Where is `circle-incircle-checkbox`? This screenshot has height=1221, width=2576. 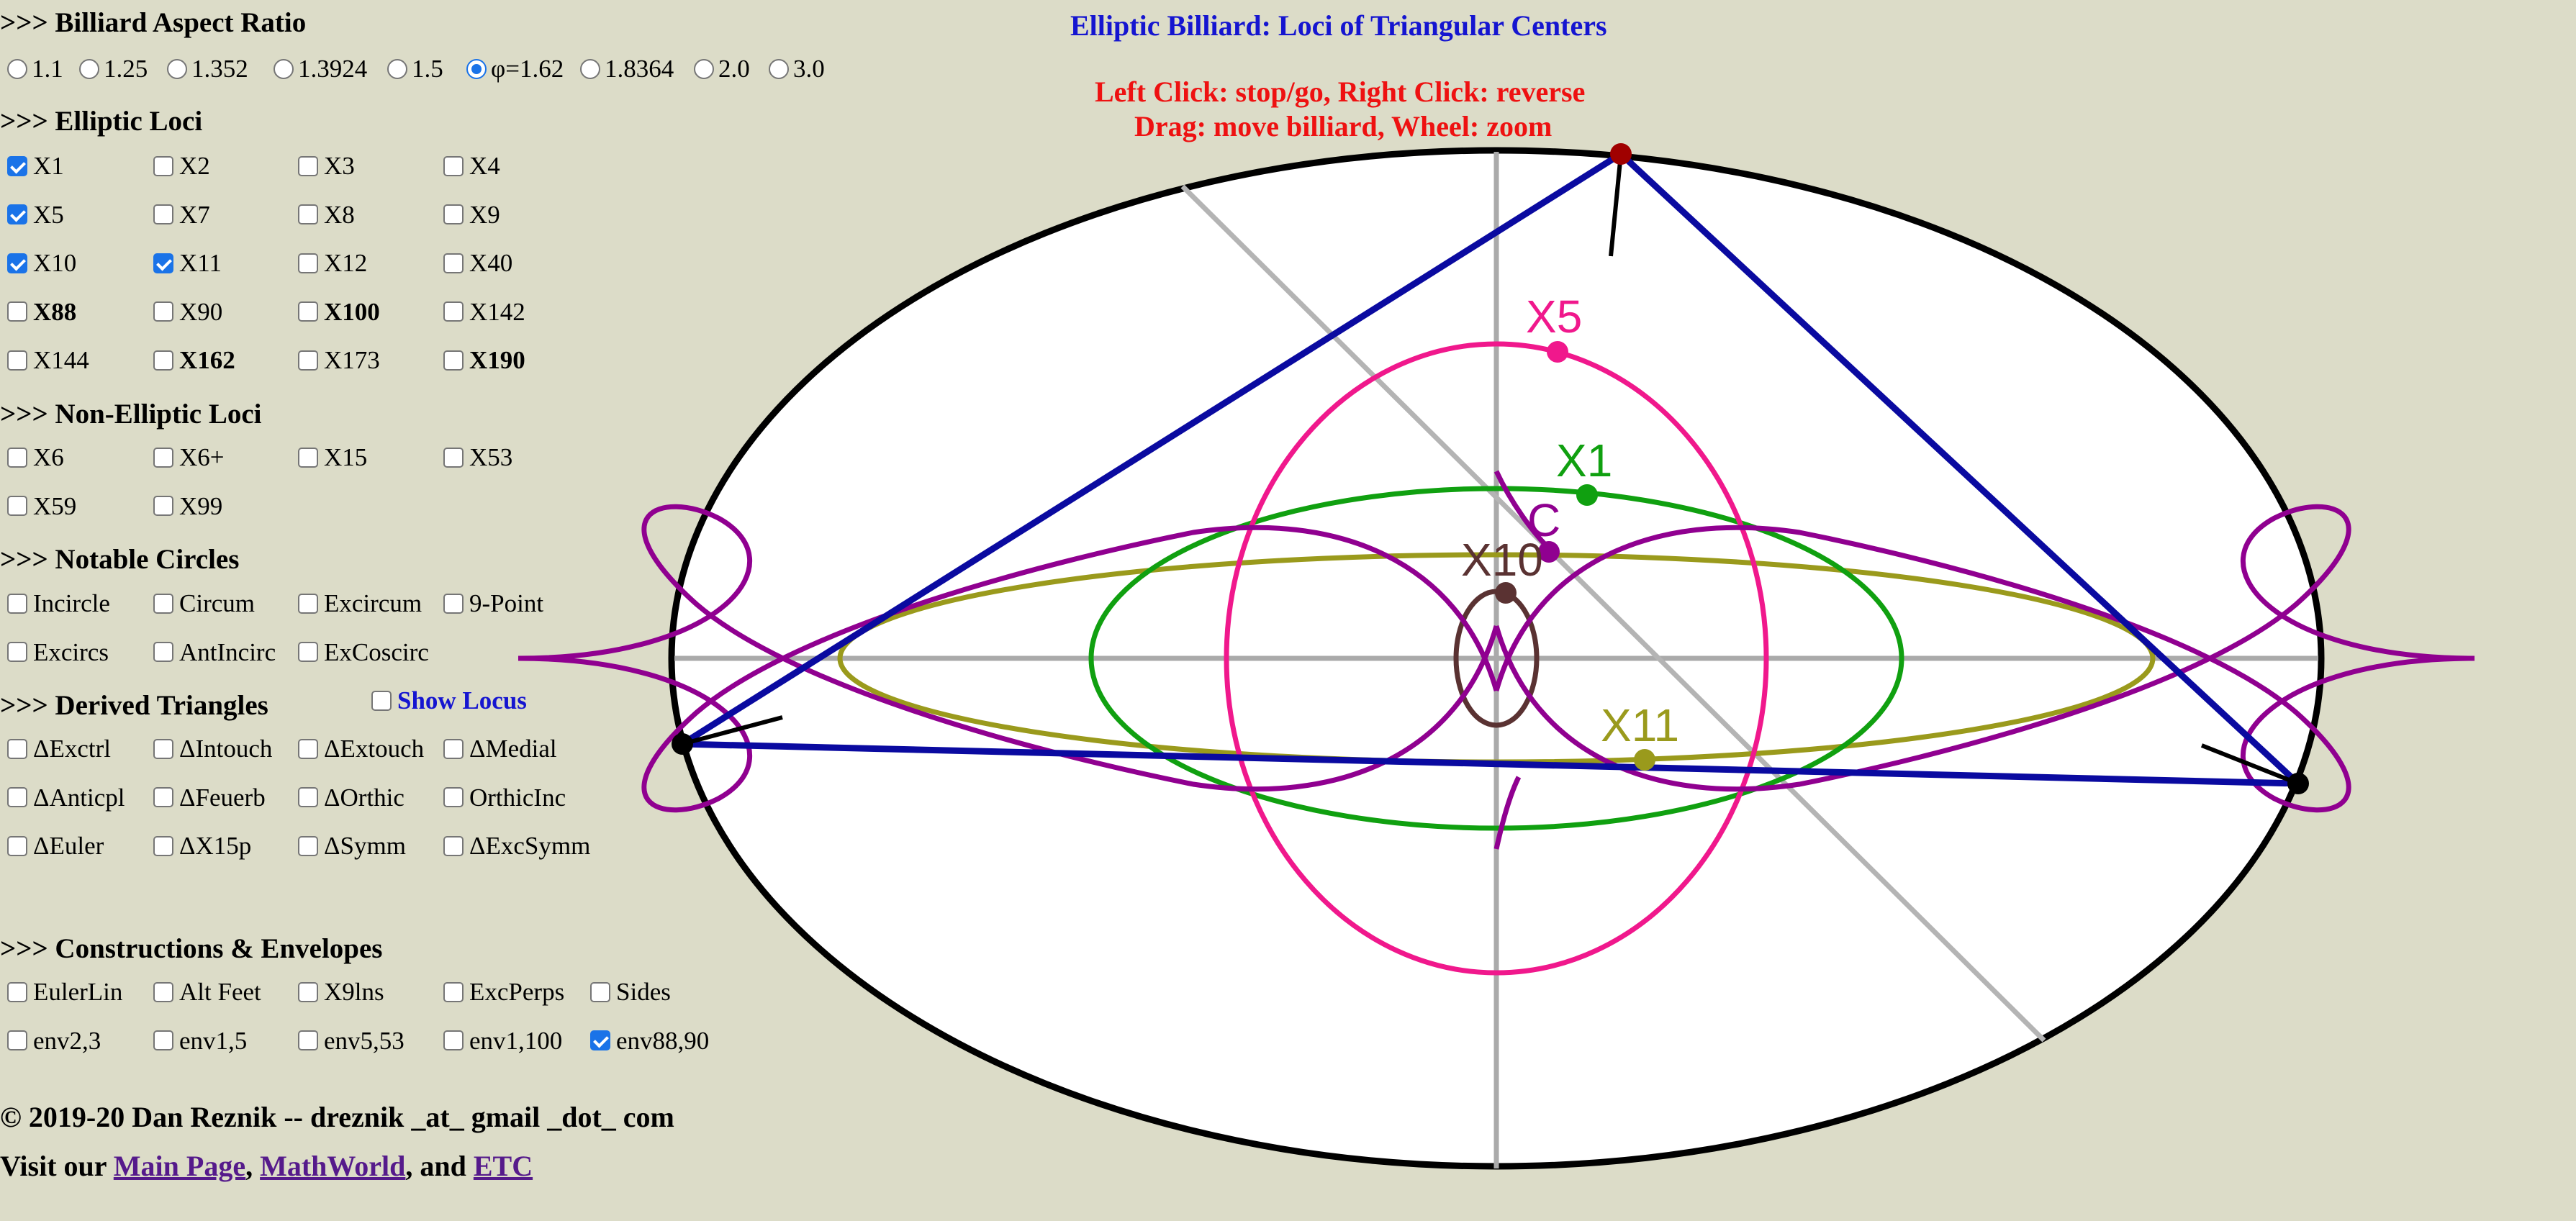 circle-incircle-checkbox is located at coordinates (17, 603).